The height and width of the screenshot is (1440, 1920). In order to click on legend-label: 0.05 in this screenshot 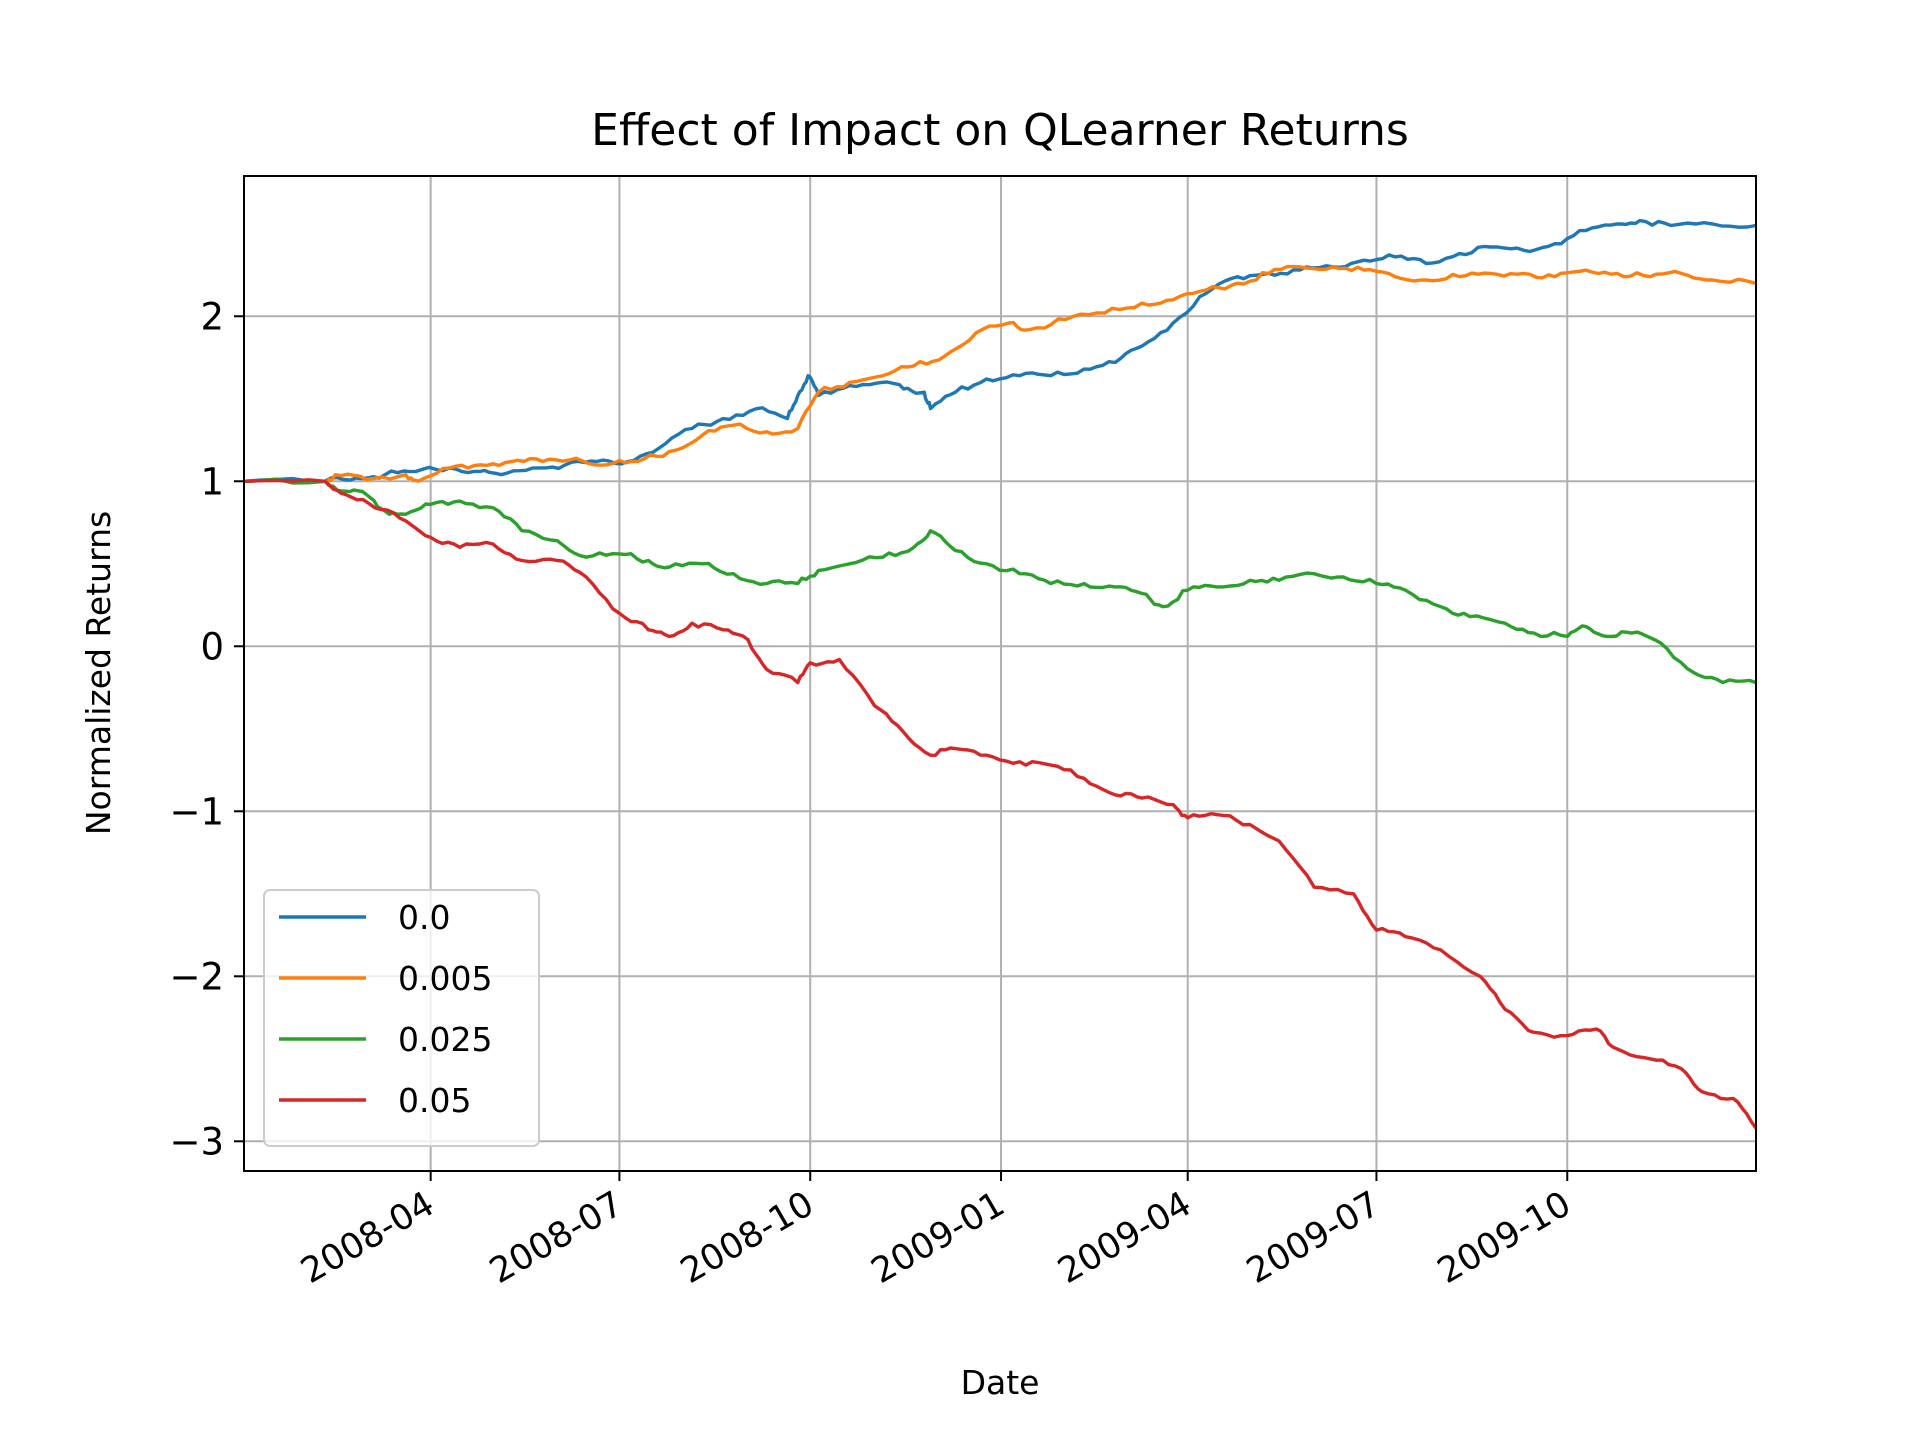, I will do `click(434, 1100)`.